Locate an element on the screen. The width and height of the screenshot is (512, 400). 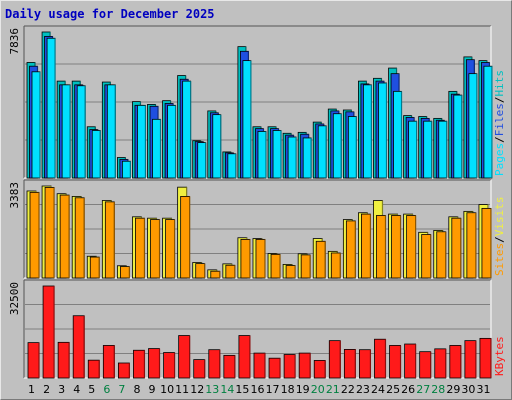
day-label: 26 is located at coordinates (408, 389).